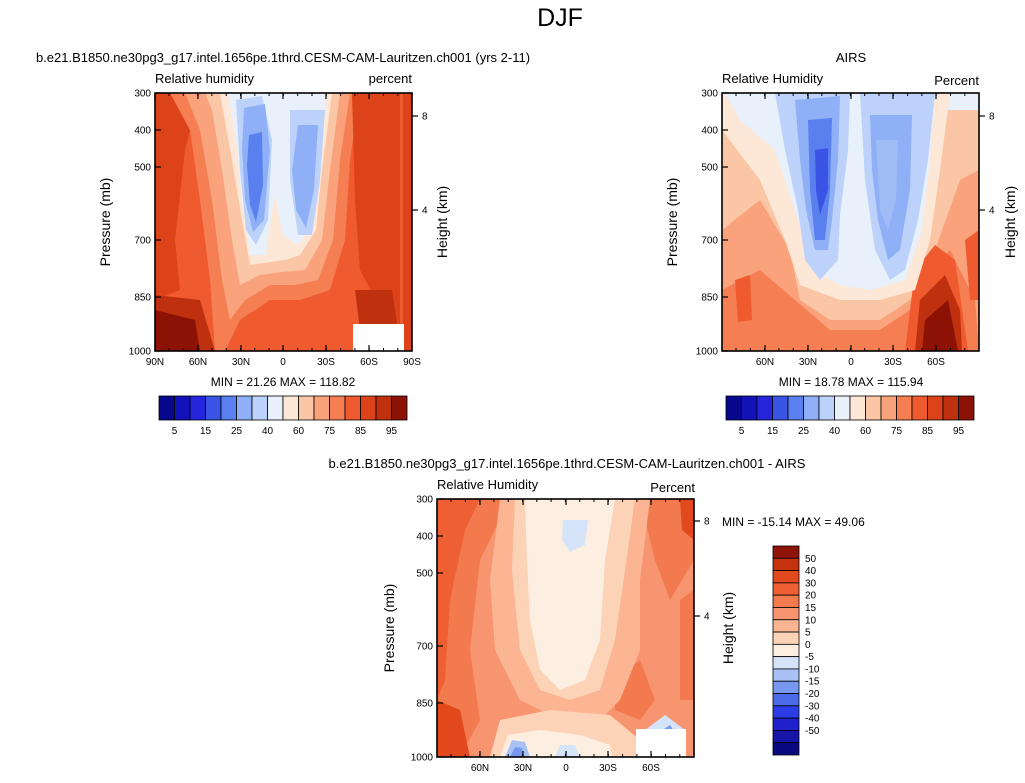 Image resolution: width=1025 pixels, height=783 pixels. Describe the element at coordinates (808, 645) in the screenshot. I see `colorbar-label: 0` at that location.